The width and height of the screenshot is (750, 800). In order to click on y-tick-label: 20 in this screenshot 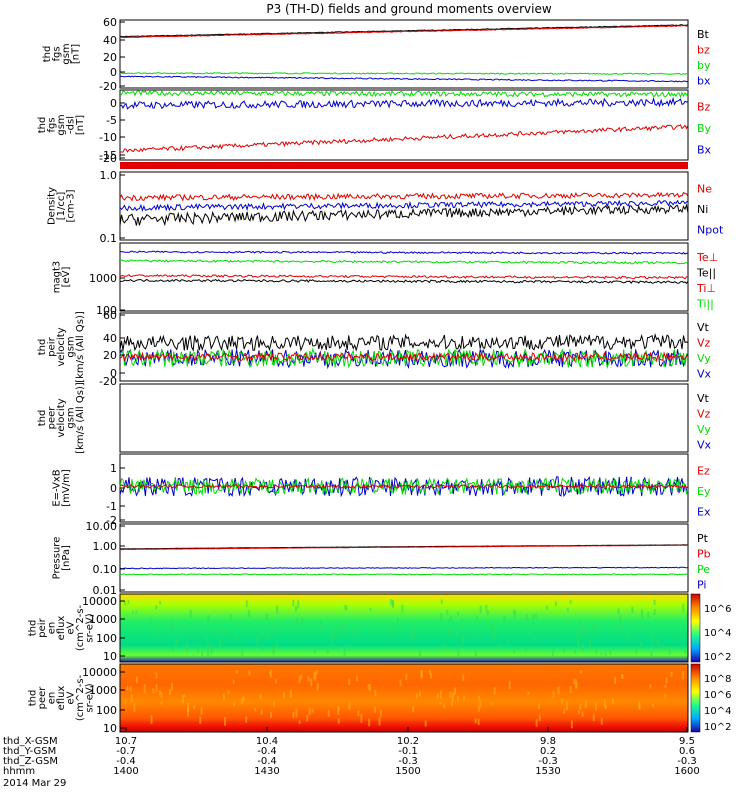, I will do `click(110, 355)`.